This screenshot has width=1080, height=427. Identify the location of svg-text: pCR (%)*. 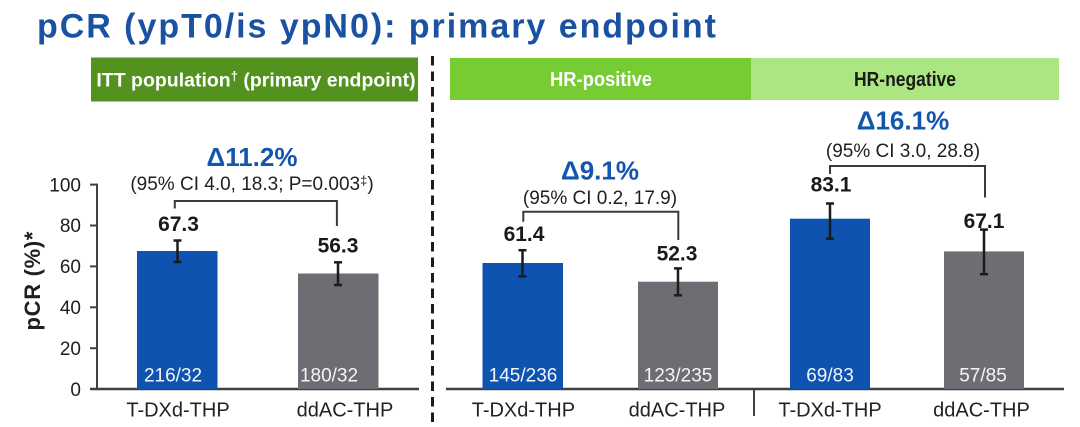
(32, 280).